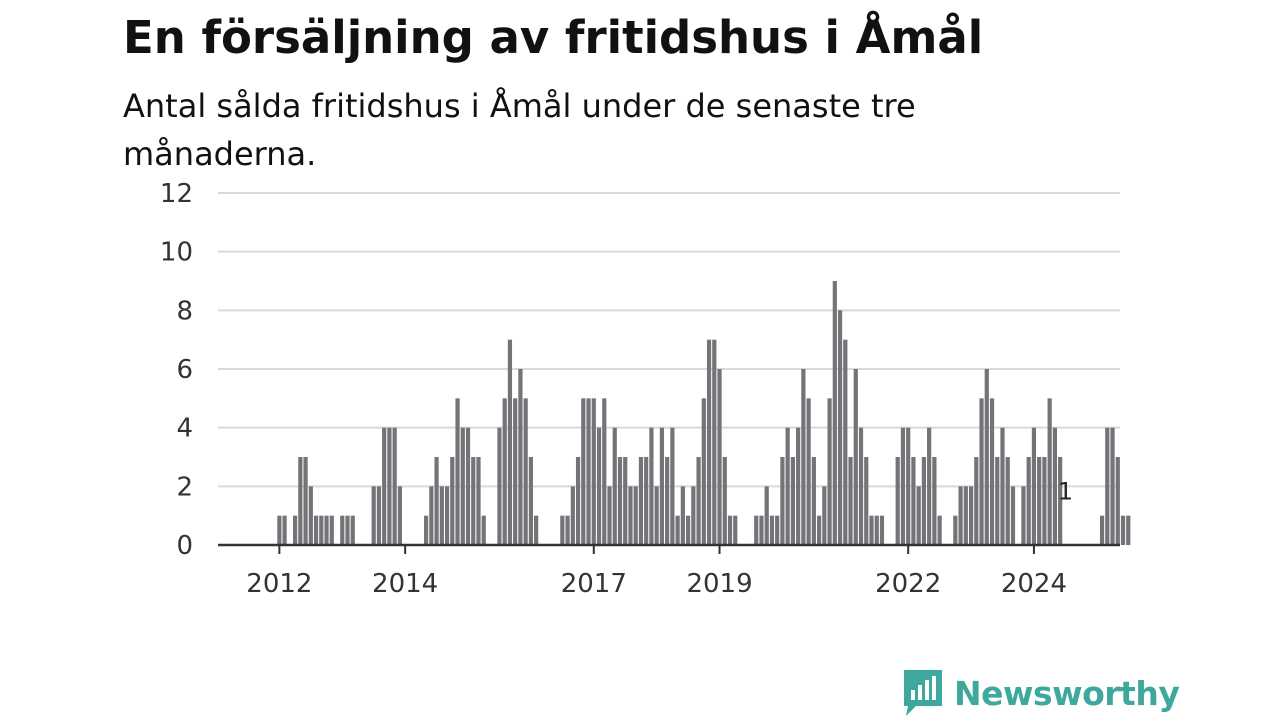  Describe the element at coordinates (1041, 693) in the screenshot. I see `brand-logo: Newsworthy` at that location.